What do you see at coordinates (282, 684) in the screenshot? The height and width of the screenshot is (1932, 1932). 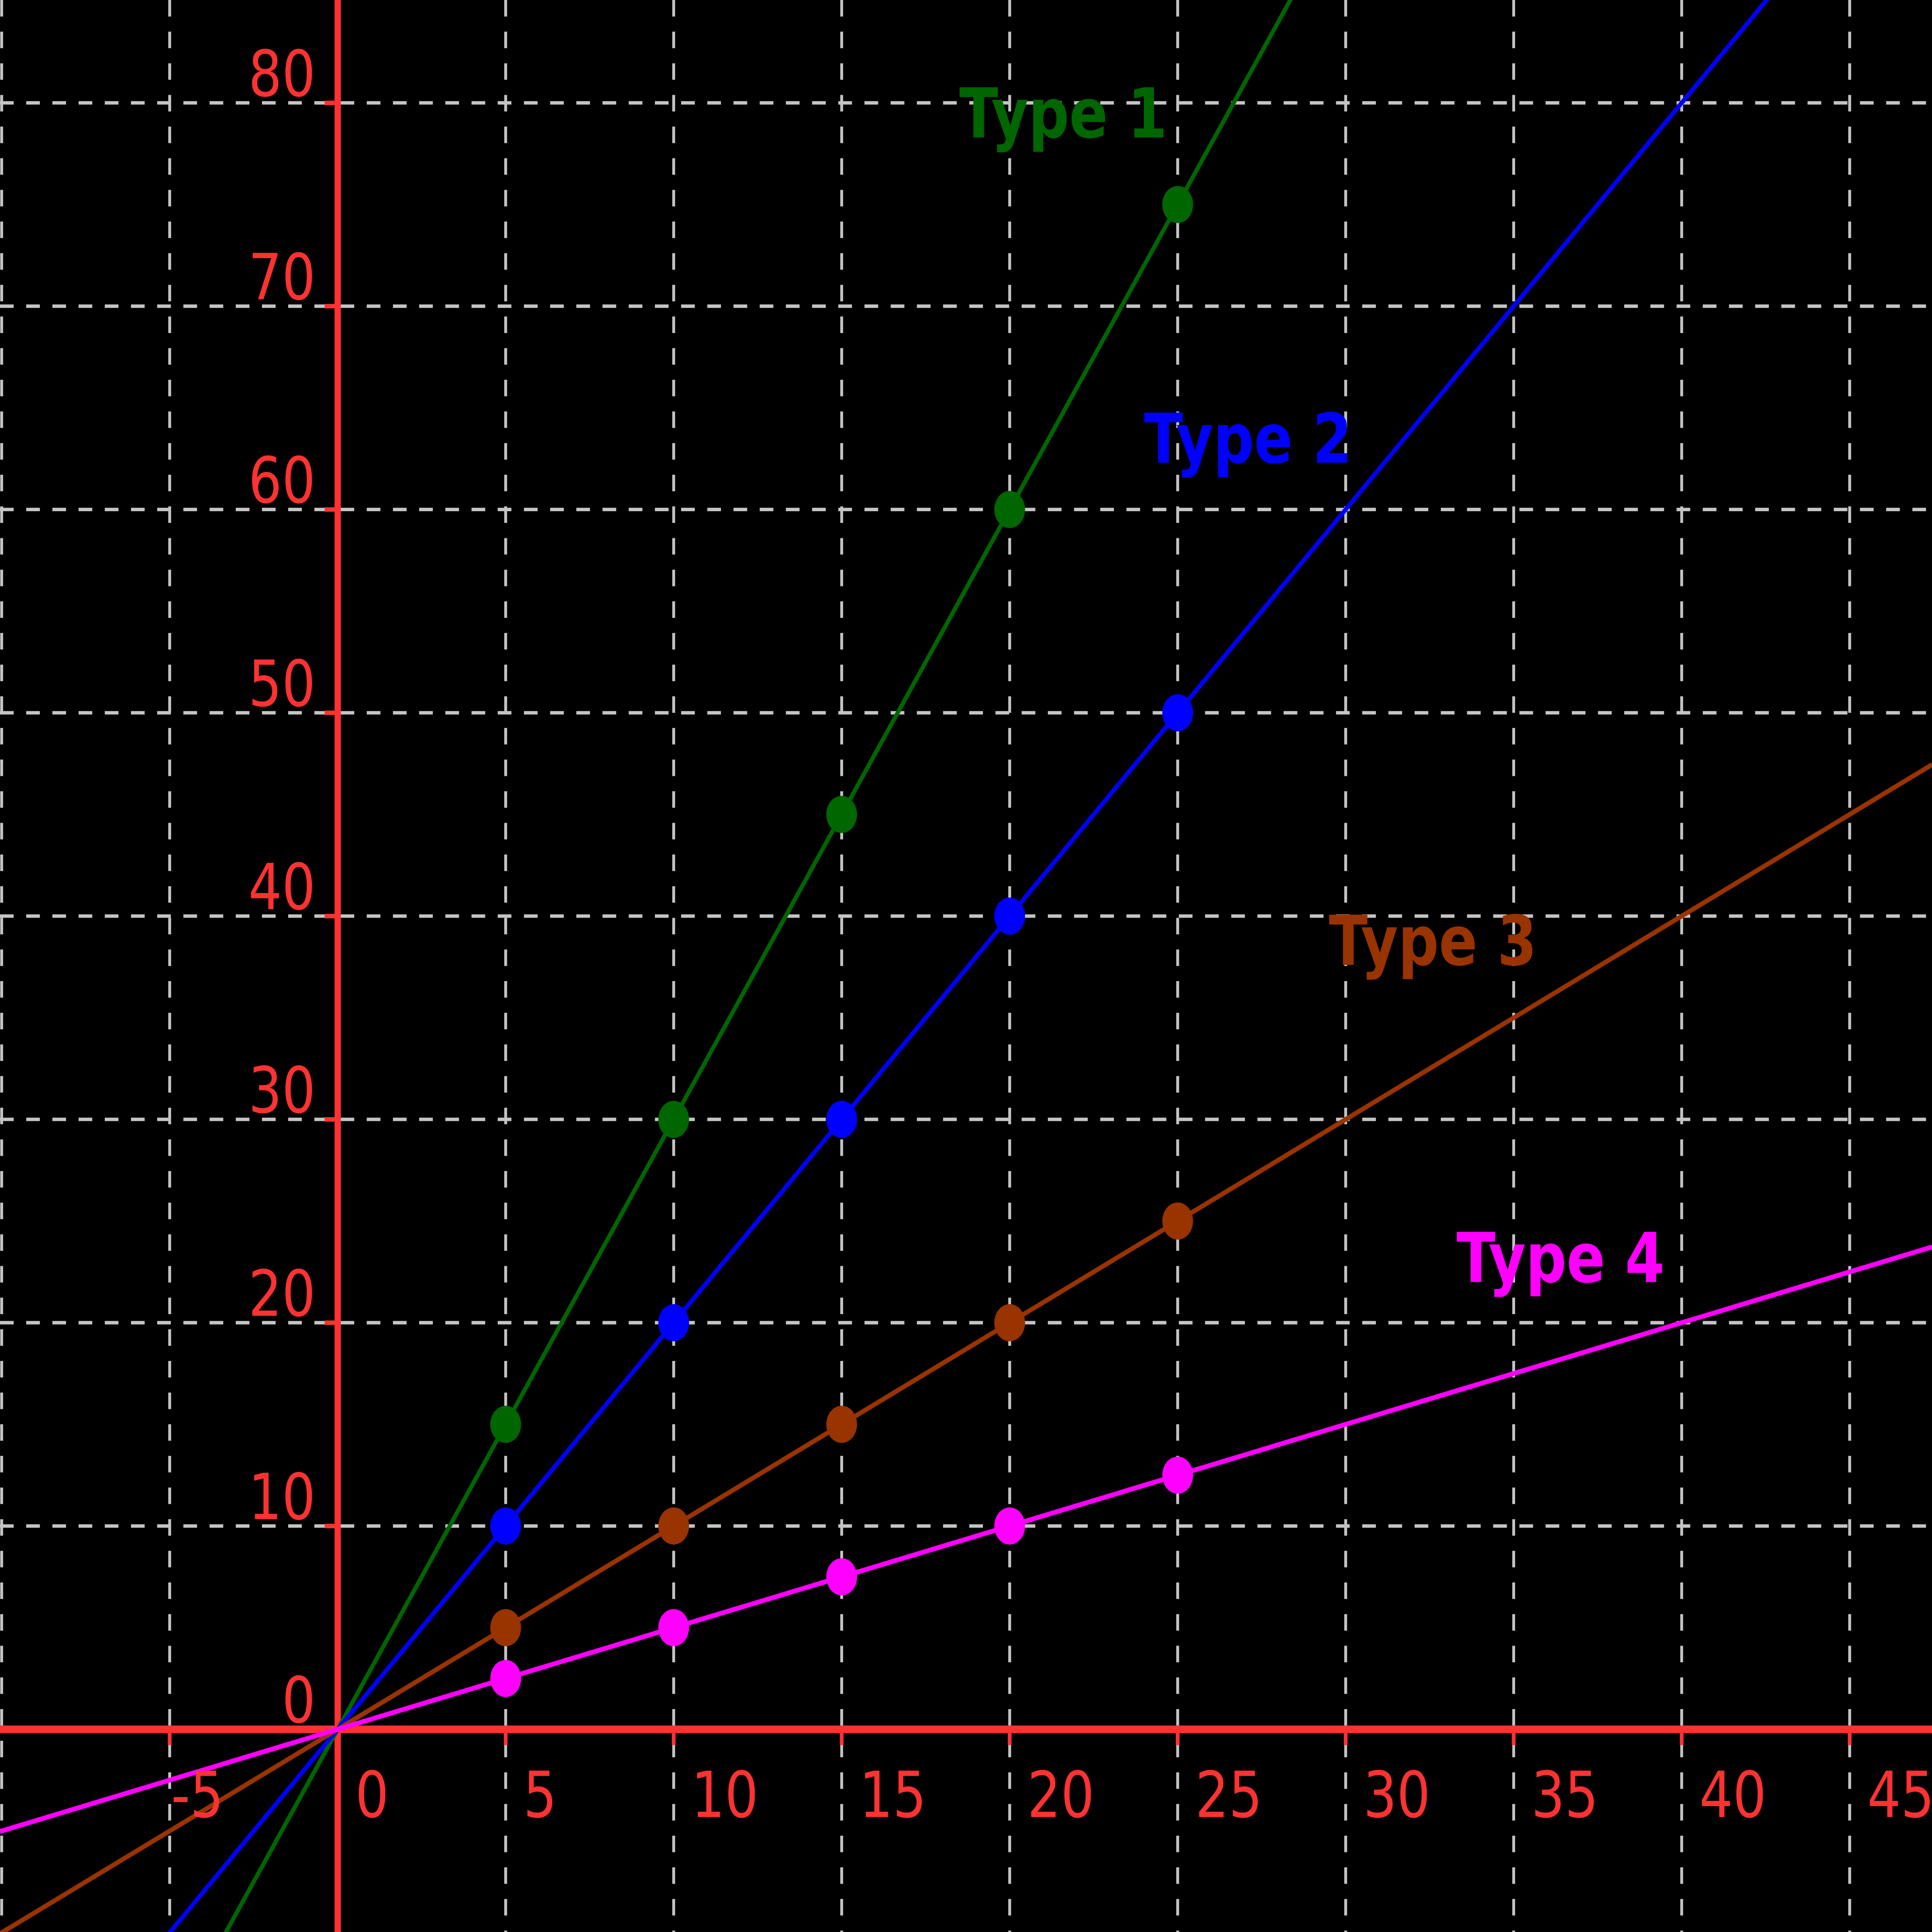 I see `y-tick-label: 50` at bounding box center [282, 684].